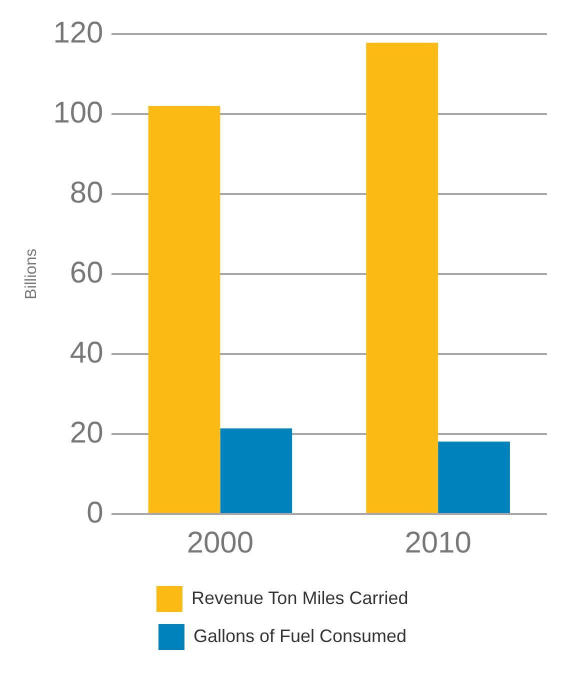  Describe the element at coordinates (299, 598) in the screenshot. I see `legend-label: Revenue Ton Miles Carried` at that location.